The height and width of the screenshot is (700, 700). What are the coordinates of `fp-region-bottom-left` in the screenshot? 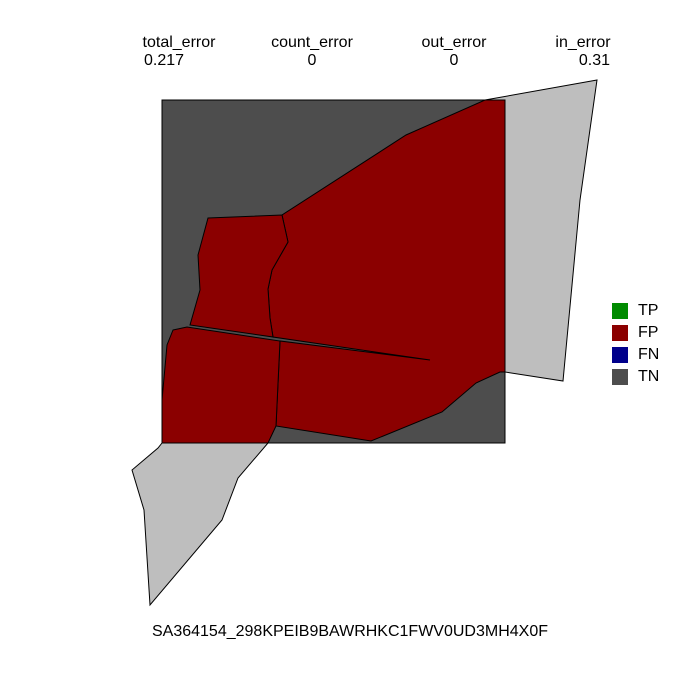 It's located at (221, 385).